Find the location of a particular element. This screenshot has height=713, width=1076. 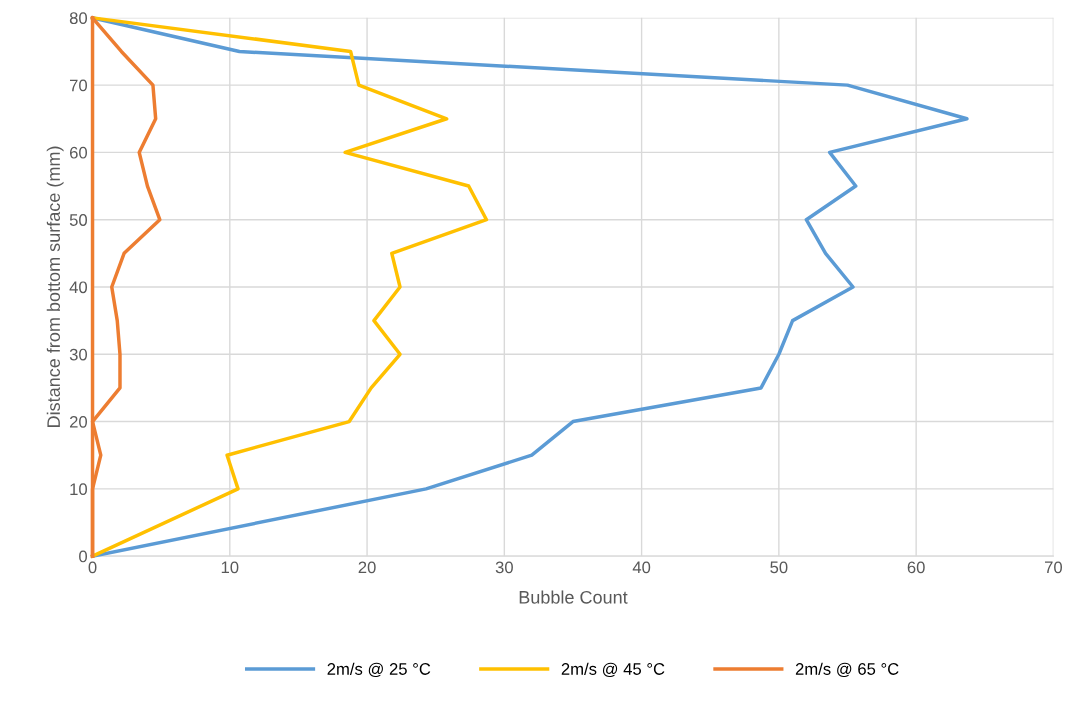

y-axis-title: Distance from bottom surface (mm) is located at coordinates (55, 286).